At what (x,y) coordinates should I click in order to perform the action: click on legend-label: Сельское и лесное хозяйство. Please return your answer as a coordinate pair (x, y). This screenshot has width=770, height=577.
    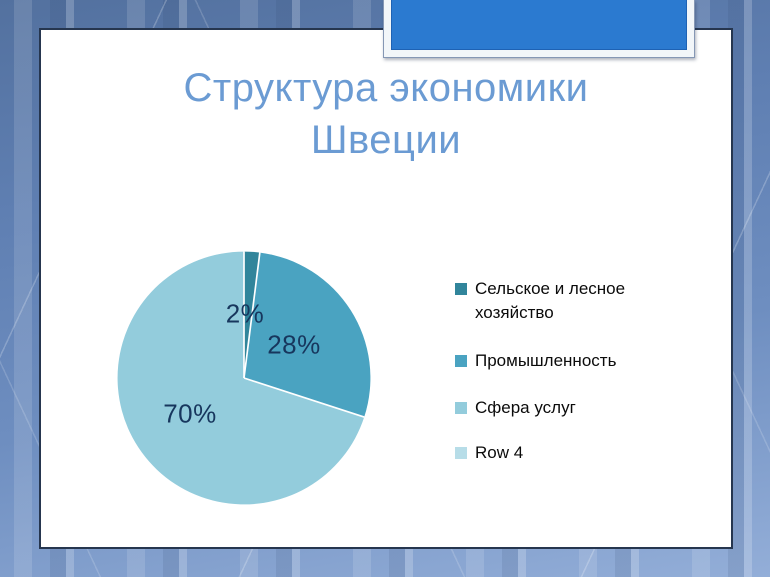
    Looking at the image, I should click on (550, 300).